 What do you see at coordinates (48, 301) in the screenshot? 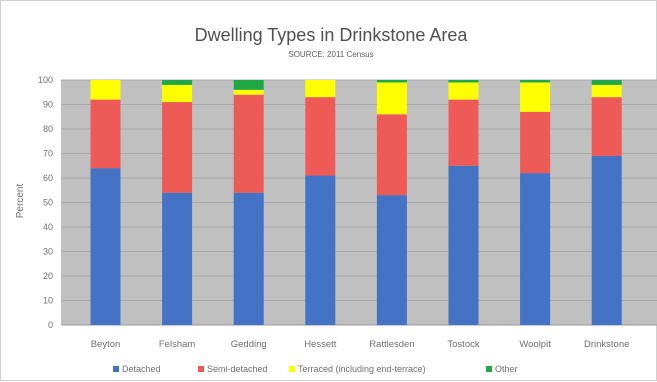
I see `y-tick-label: 10` at bounding box center [48, 301].